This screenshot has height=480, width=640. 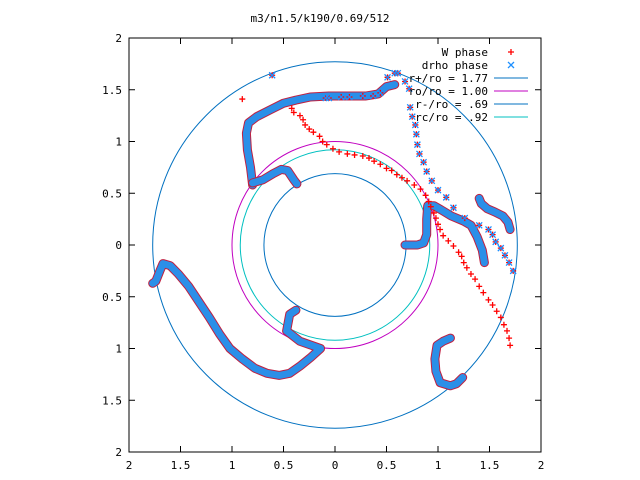 What do you see at coordinates (451, 117) in the screenshot?
I see `legend-label: rc/ro = .92` at bounding box center [451, 117].